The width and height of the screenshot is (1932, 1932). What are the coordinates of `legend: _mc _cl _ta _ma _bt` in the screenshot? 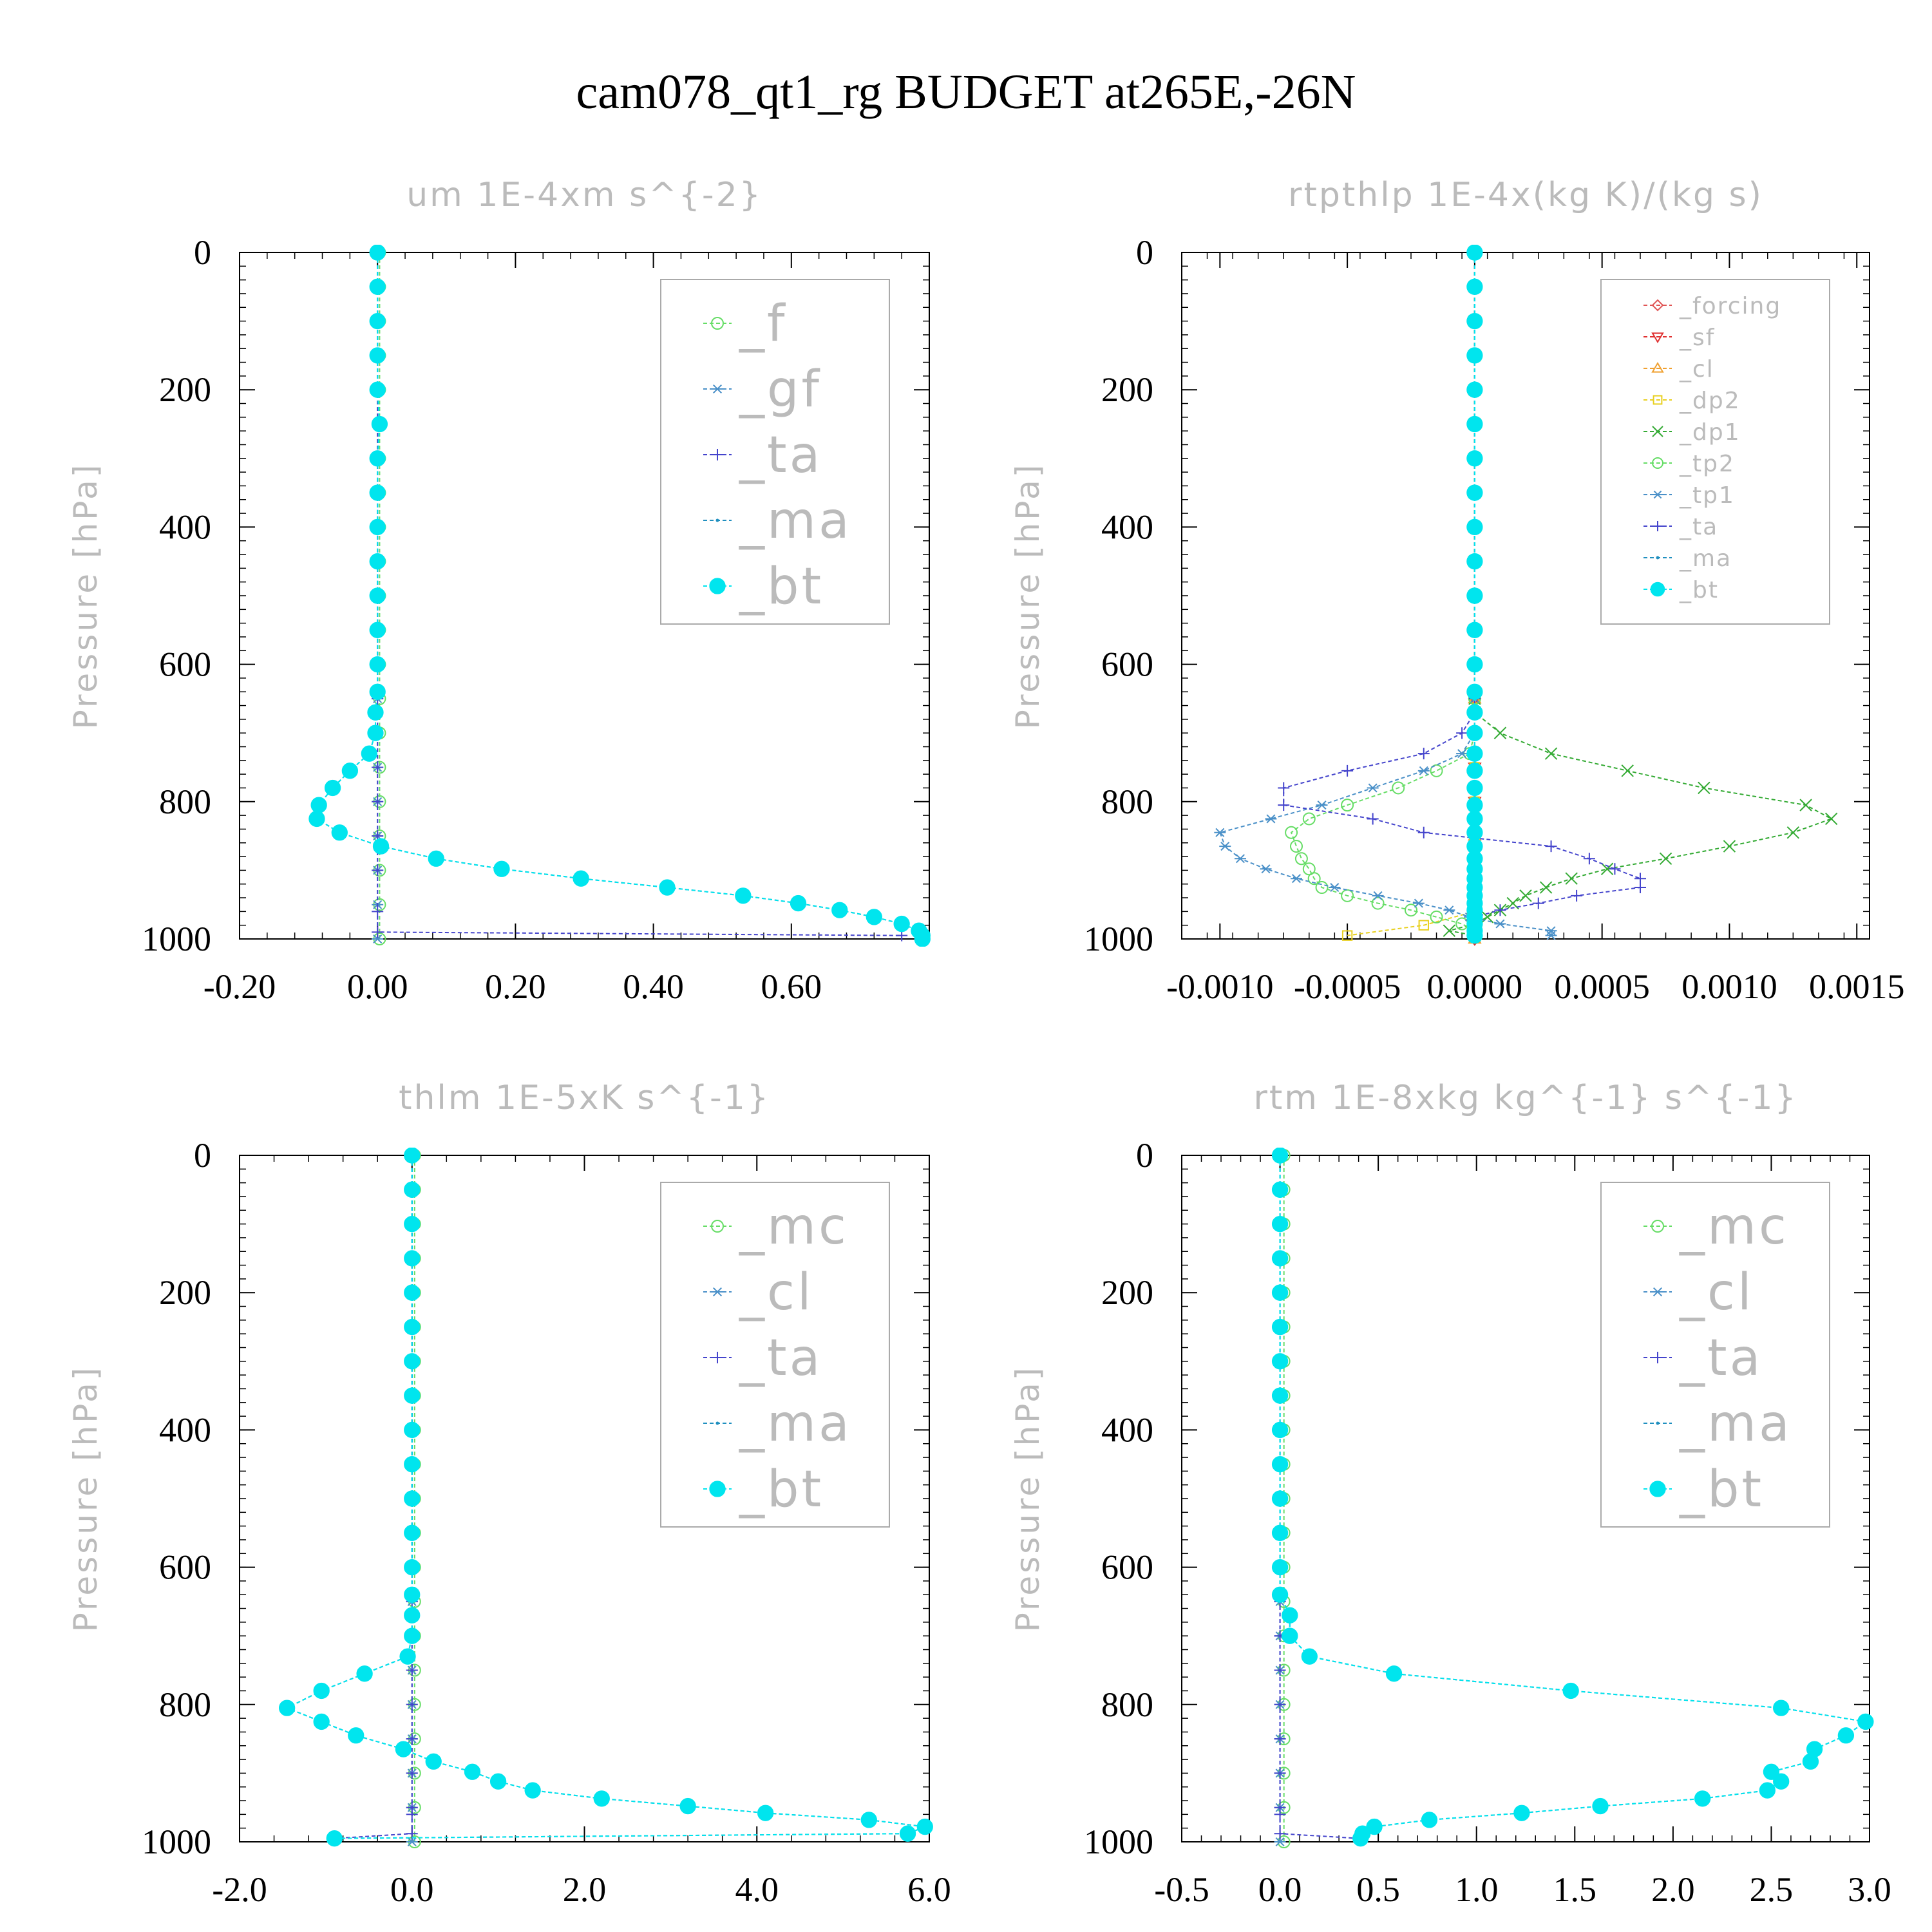 It's located at (775, 1355).